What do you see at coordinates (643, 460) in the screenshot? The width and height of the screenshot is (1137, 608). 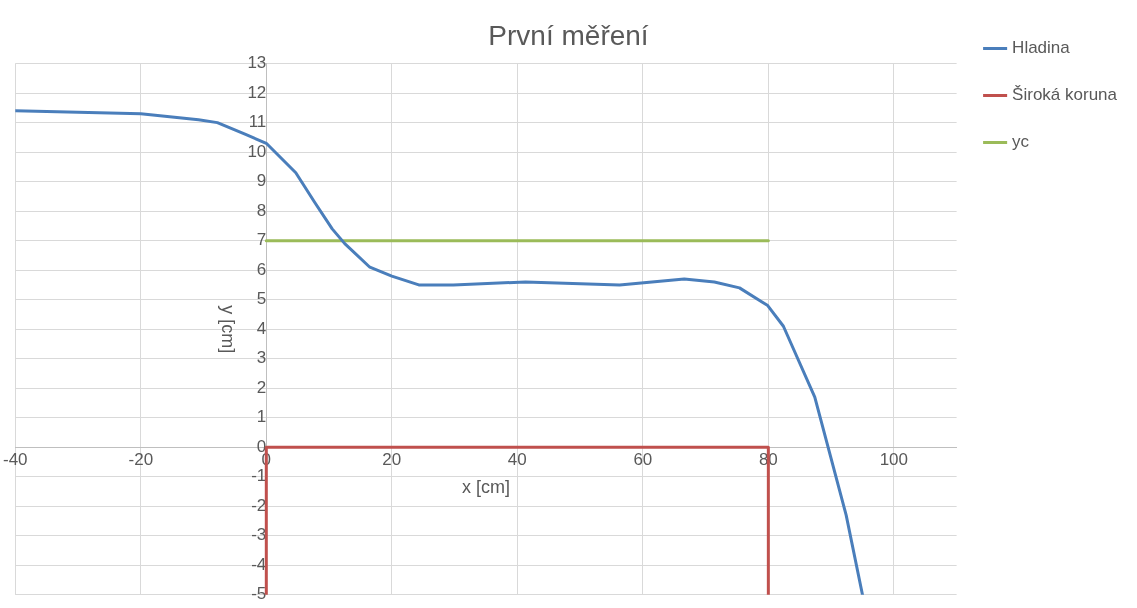 I see `x-tick-label: 60` at bounding box center [643, 460].